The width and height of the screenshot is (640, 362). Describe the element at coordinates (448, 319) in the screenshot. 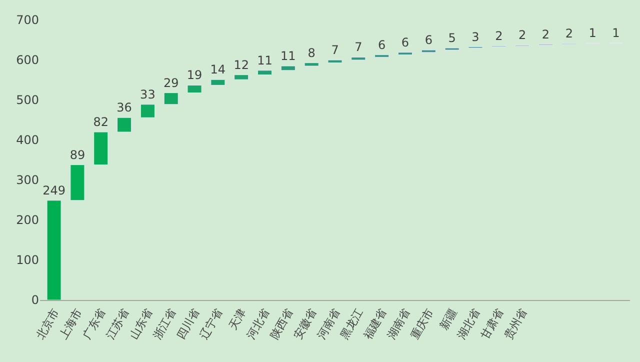

I see `x-tick-label: 新疆` at that location.